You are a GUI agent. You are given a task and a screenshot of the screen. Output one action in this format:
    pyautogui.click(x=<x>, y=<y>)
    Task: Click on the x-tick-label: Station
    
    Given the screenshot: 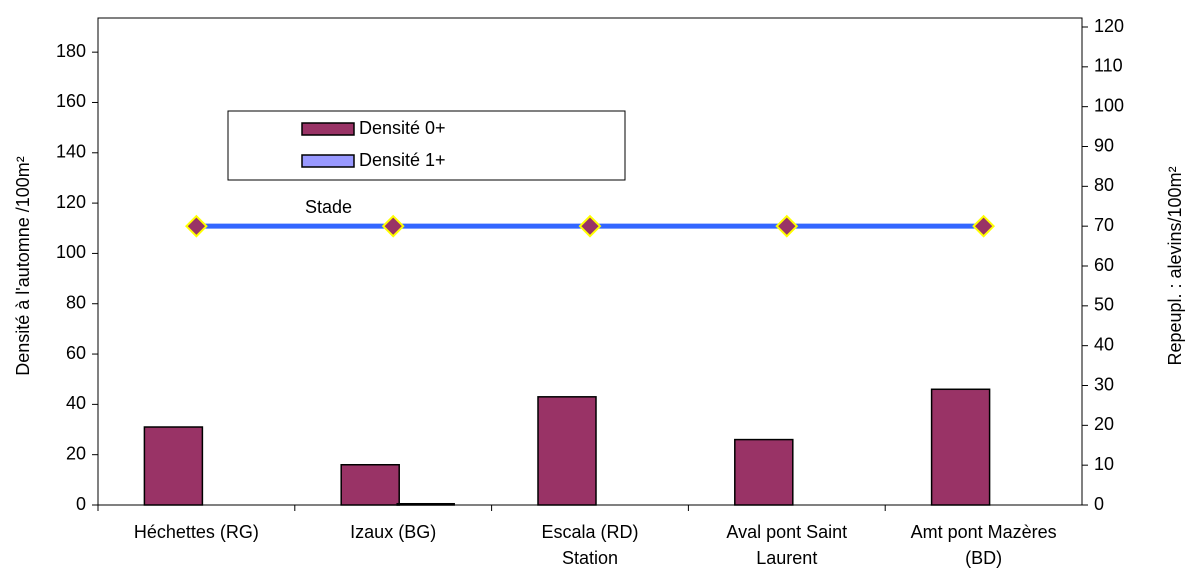 What is the action you would take?
    pyautogui.click(x=590, y=558)
    